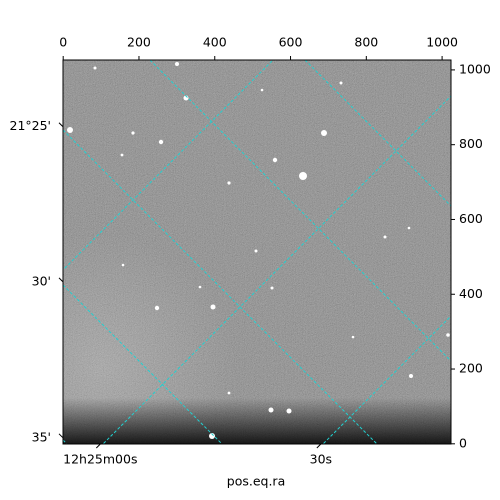 The image size is (500, 500). What do you see at coordinates (463, 442) in the screenshot?
I see `y-tick-label: 0` at bounding box center [463, 442].